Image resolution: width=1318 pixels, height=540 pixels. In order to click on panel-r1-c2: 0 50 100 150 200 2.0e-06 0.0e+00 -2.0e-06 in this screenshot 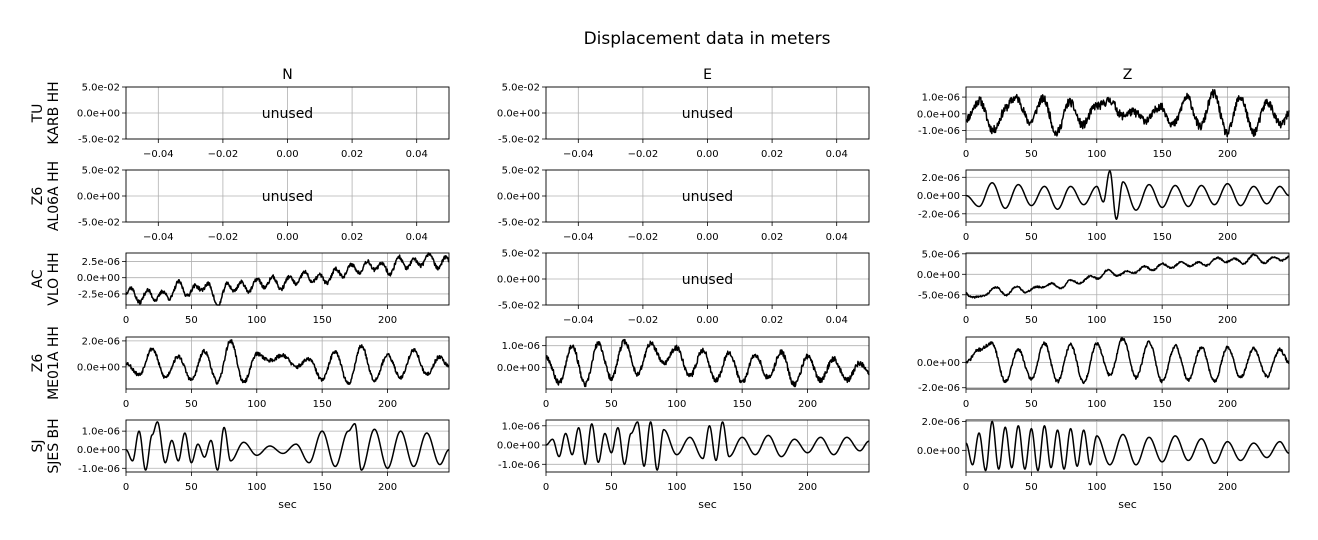, I will do `click(1103, 206)`.